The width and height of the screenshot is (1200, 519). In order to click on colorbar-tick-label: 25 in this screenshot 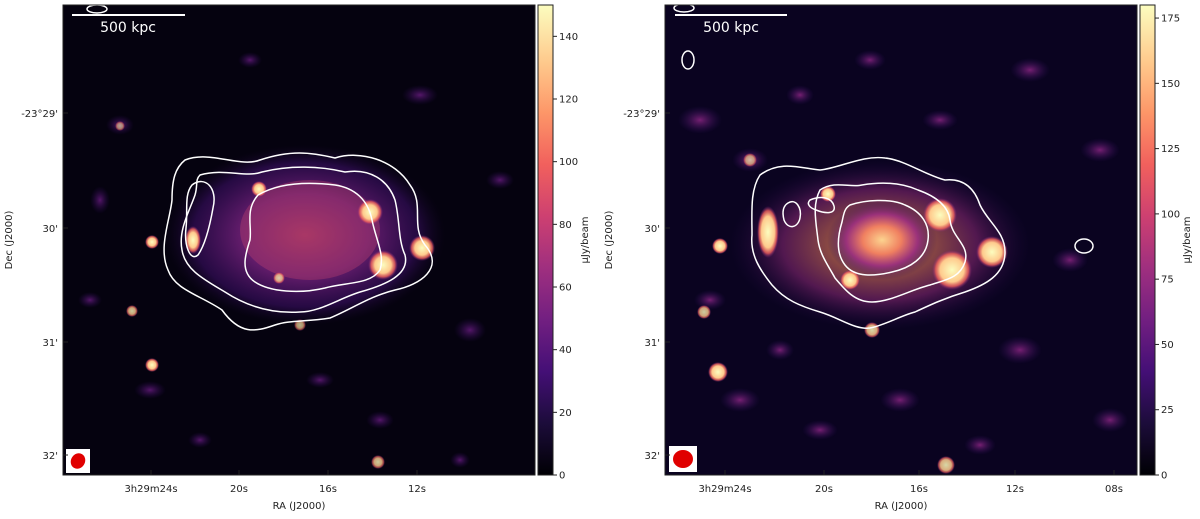, I will do `click(1167, 410)`.